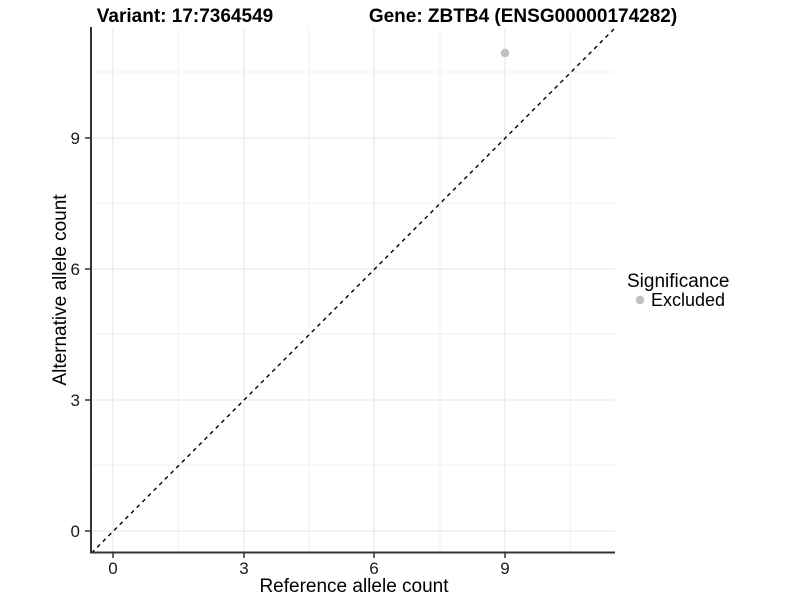 This screenshot has width=800, height=600. I want to click on x-tick-label: 6, so click(373, 568).